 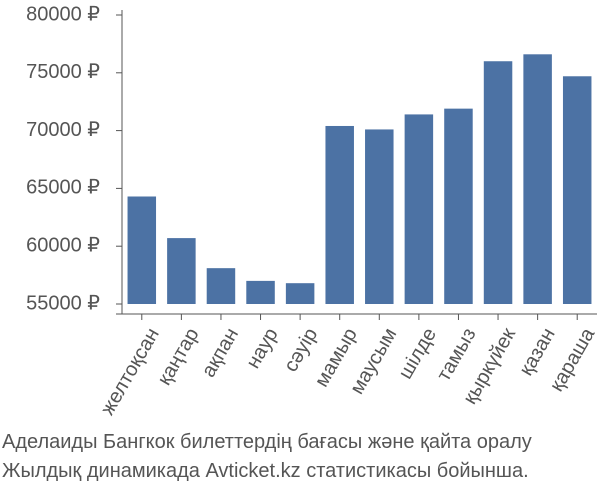 I want to click on x-tick-label: желтоқсан, so click(x=130, y=371).